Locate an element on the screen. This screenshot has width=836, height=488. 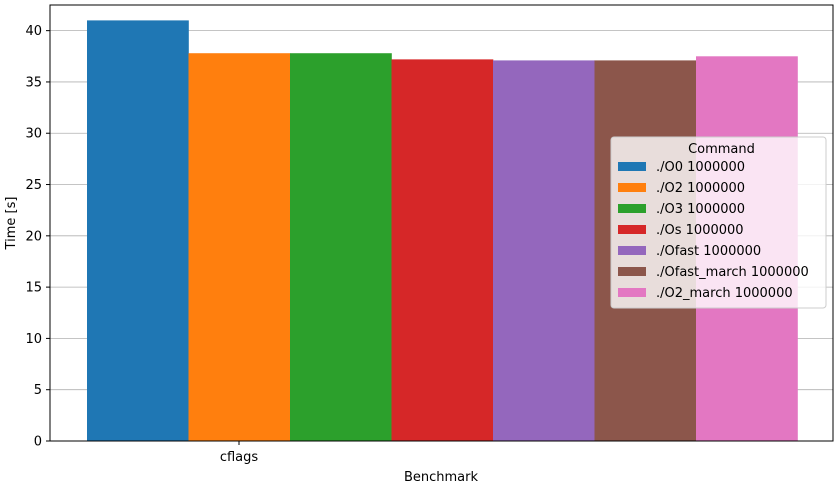
y-tick-label: 10 is located at coordinates (33, 339).